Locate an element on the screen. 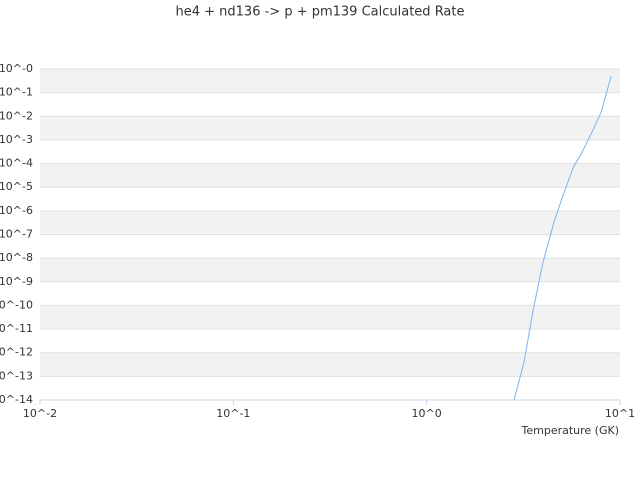  y-tick-label: 10^-12 is located at coordinates (16, 352).